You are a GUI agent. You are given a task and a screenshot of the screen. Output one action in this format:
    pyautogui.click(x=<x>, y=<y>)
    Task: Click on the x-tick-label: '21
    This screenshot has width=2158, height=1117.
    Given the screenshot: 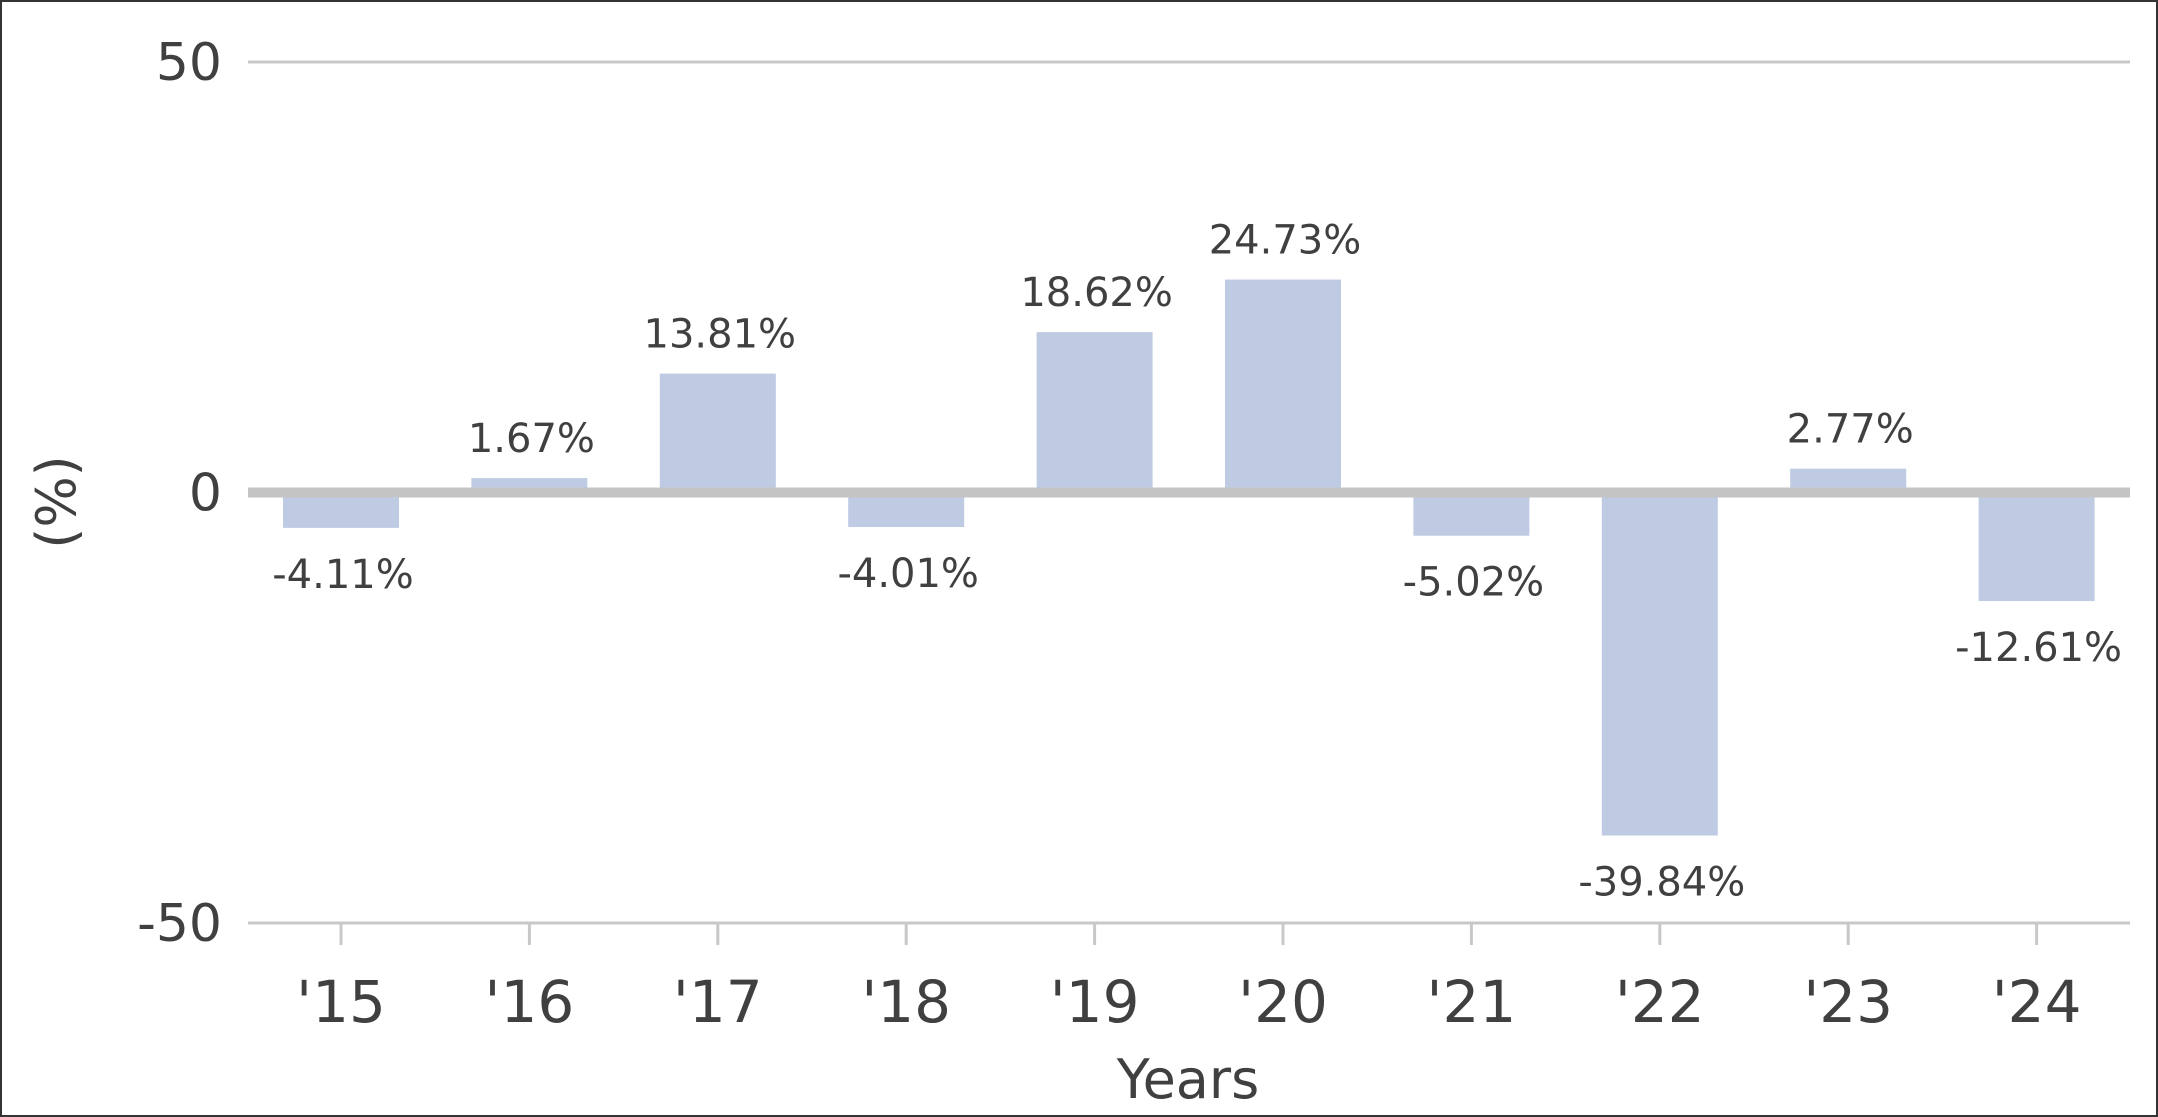 What is the action you would take?
    pyautogui.click(x=1472, y=1002)
    